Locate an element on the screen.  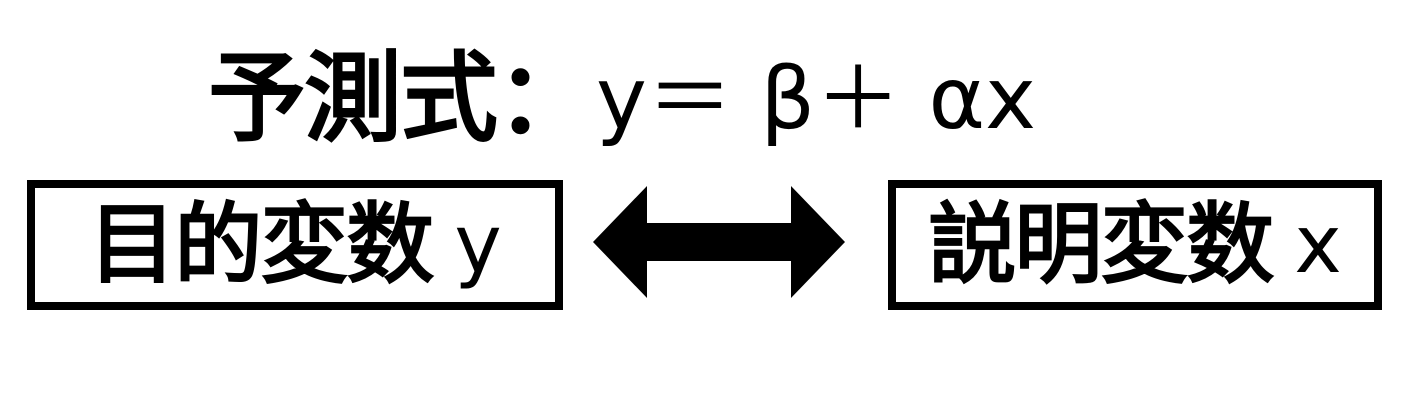
formula-label: 予測式： is located at coordinates (401, 99).